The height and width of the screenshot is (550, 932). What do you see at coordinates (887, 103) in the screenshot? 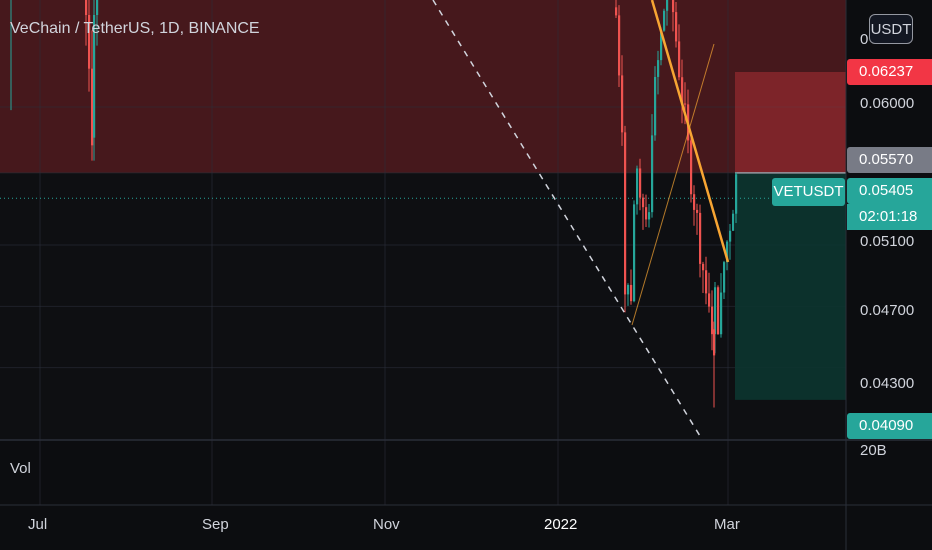
I see `y-tick-0-06000: 0.06000` at bounding box center [887, 103].